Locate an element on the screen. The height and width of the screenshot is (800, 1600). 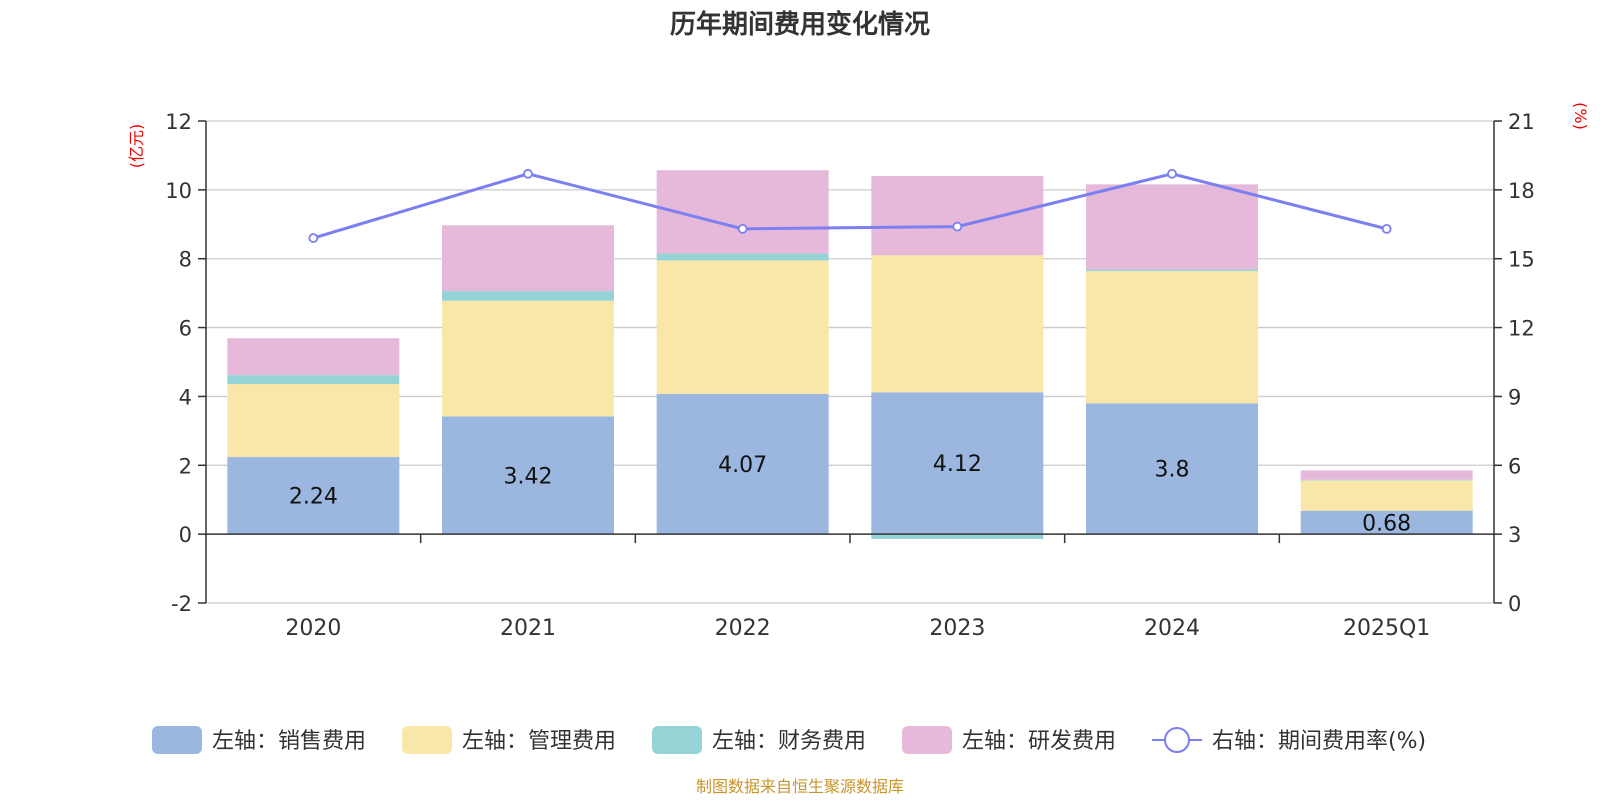
right-tick-label: 3 is located at coordinates (1514, 535).